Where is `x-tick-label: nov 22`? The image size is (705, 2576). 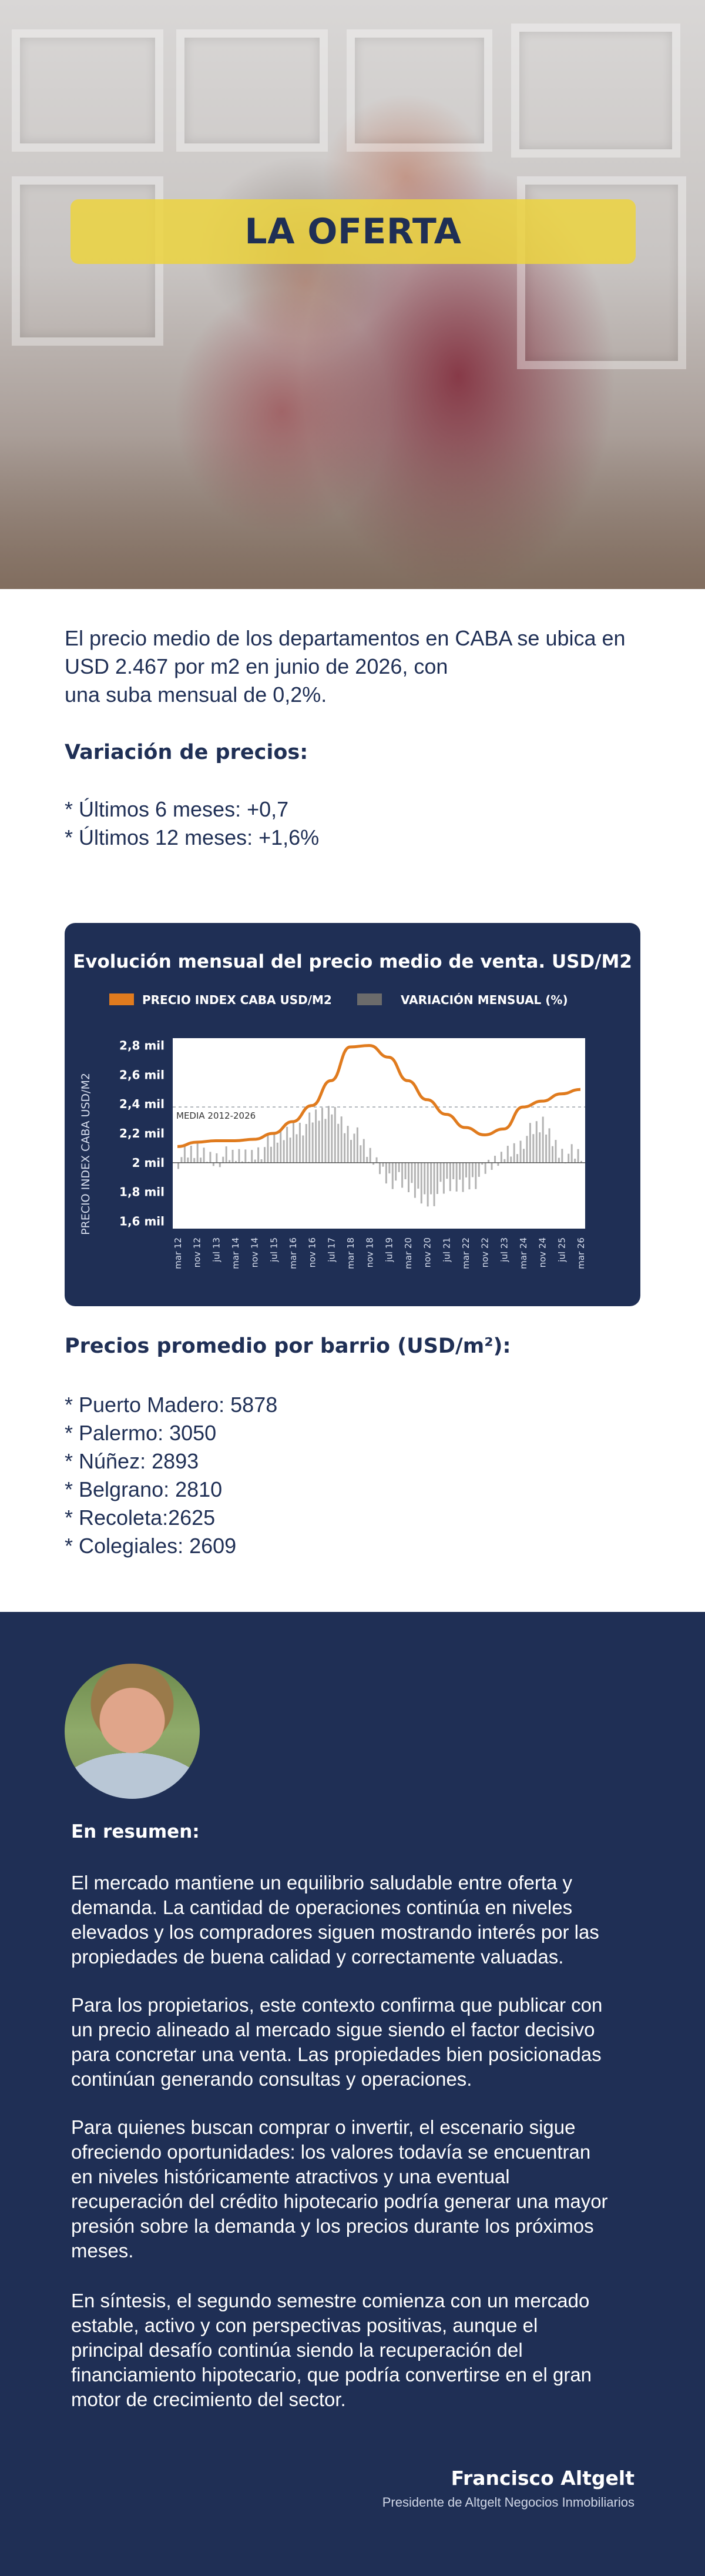
x-tick-label: nov 22 is located at coordinates (485, 1252).